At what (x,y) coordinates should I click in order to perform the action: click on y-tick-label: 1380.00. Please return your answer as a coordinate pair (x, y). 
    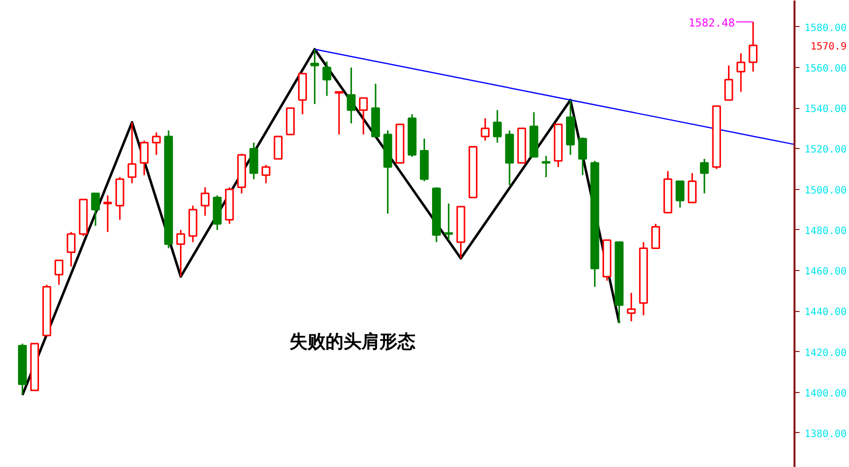
    Looking at the image, I should click on (825, 434).